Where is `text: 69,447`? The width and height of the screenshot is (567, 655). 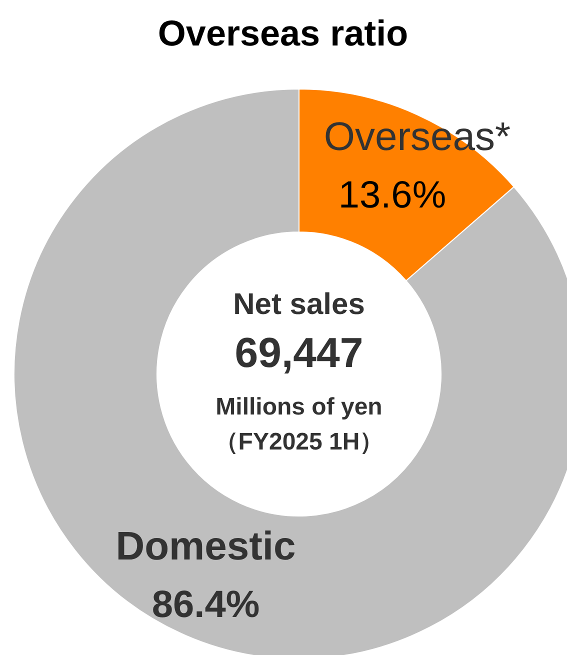 text: 69,447 is located at coordinates (299, 352).